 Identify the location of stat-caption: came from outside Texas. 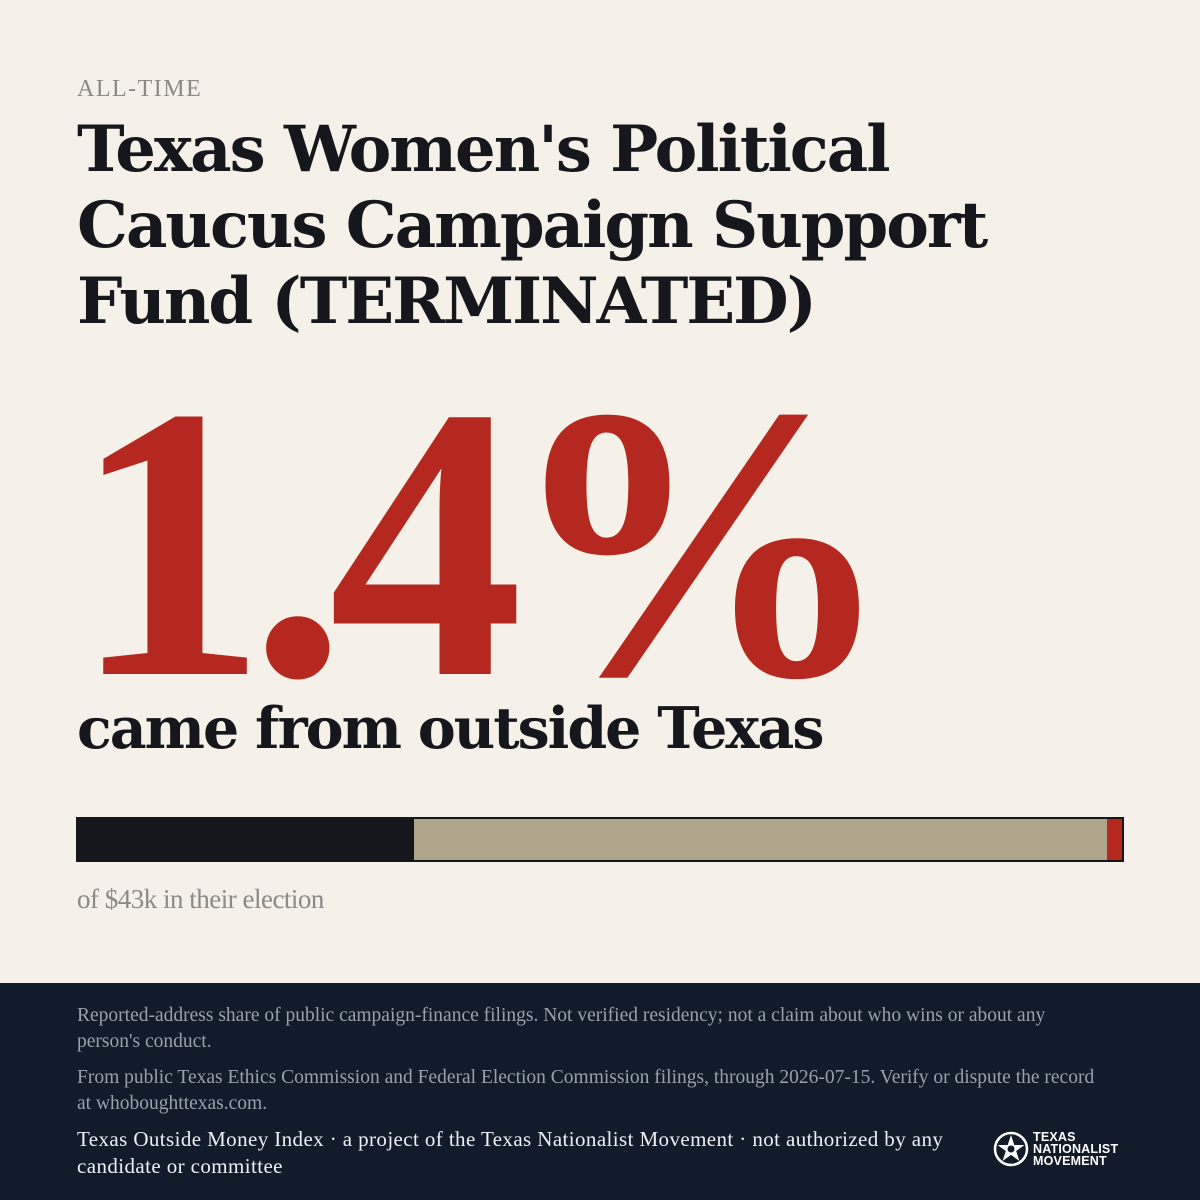
(450, 728).